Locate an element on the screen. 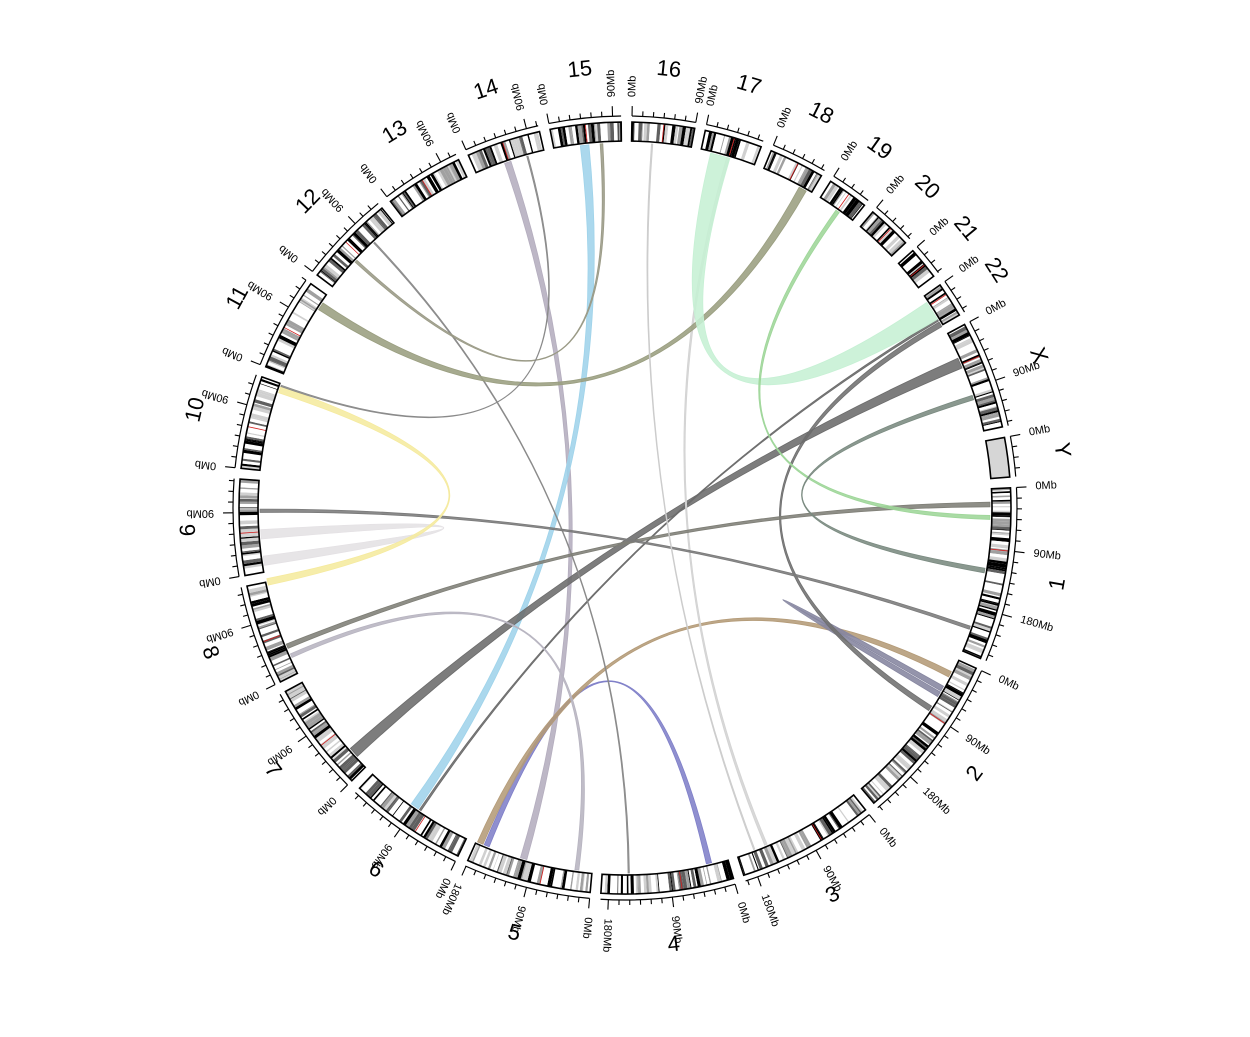 This screenshot has height=1037, width=1250. chromosome-label-1: 1 is located at coordinates (1056, 584).